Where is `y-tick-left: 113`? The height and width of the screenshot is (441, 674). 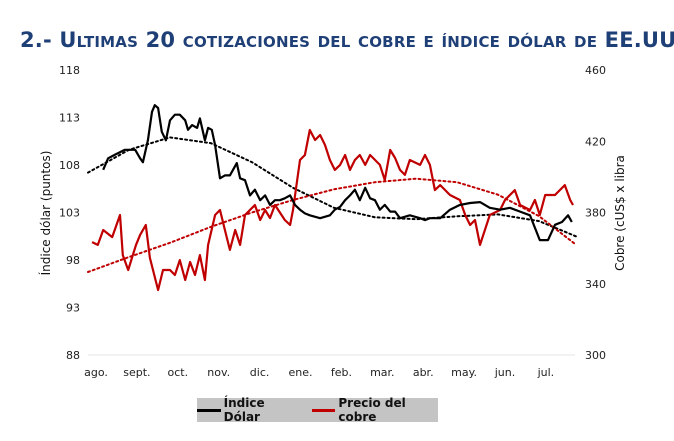 y-tick-left: 113 is located at coordinates (69, 118).